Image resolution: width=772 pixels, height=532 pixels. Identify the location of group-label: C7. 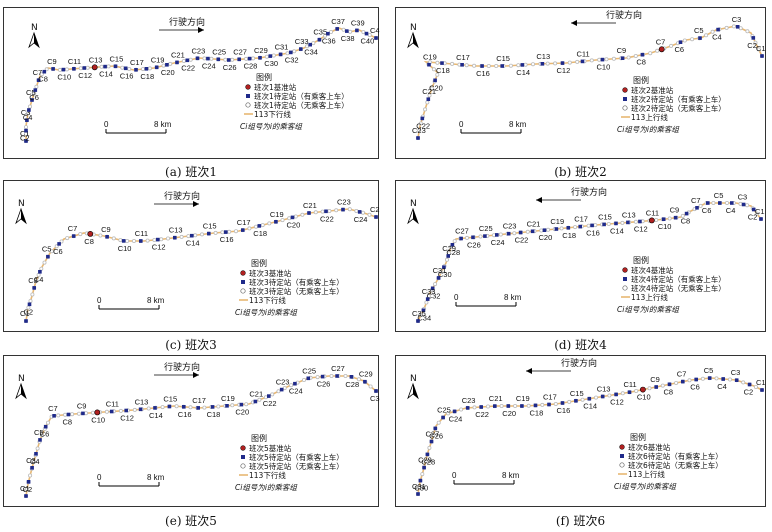
(682, 374).